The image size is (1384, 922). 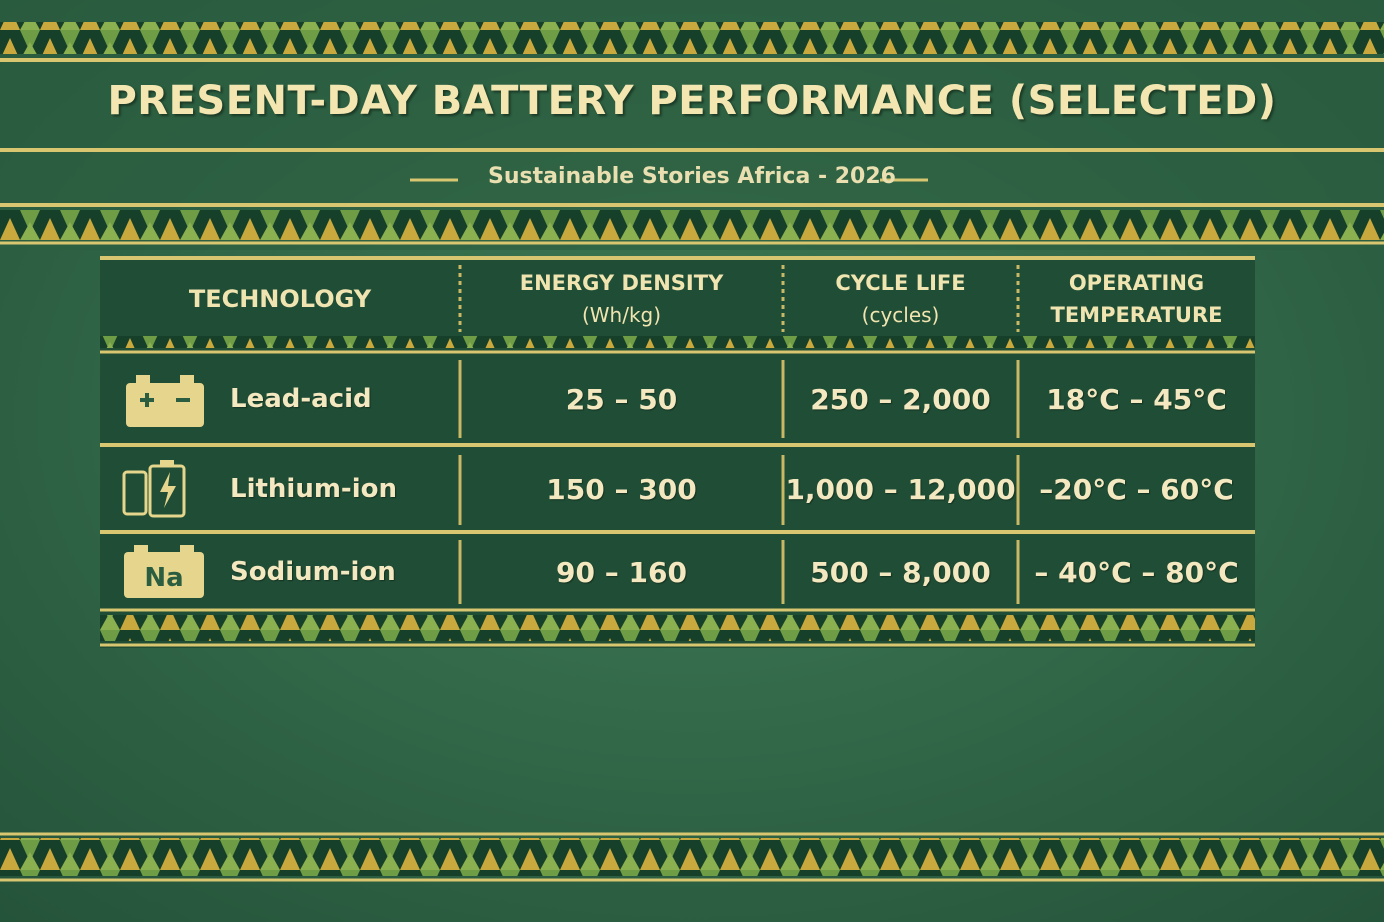 What do you see at coordinates (900, 399) in the screenshot?
I see `cell-value: 250 – 2,000` at bounding box center [900, 399].